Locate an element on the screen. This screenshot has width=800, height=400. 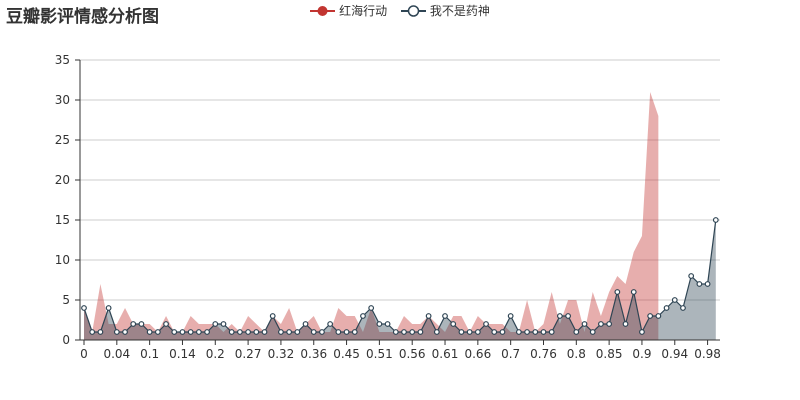
x-tick-label: 0 is located at coordinates (84, 354).